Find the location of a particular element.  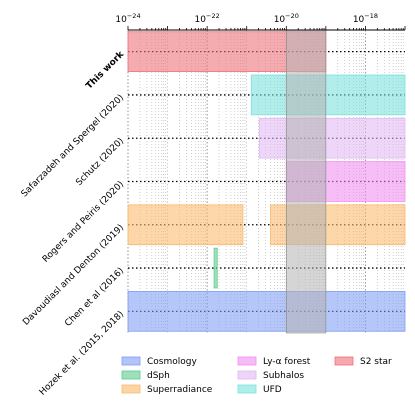

bar-ufd is located at coordinates (328, 95).